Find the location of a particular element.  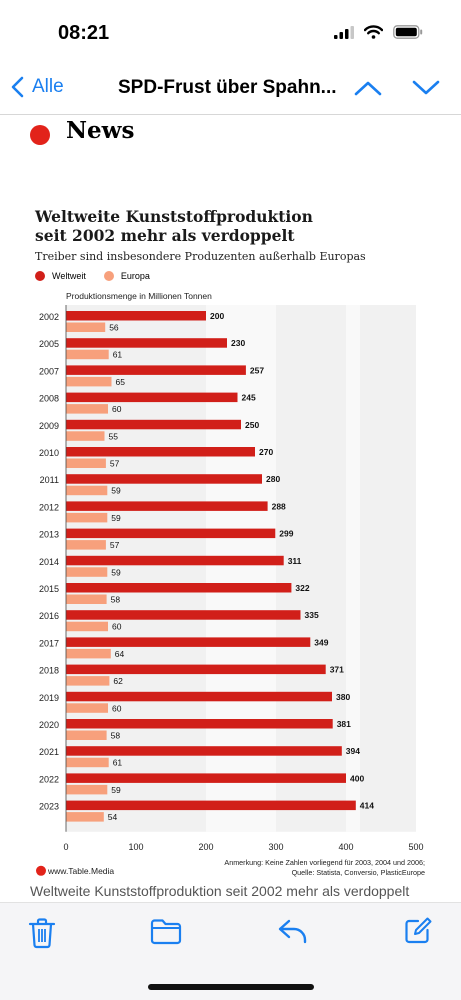

data-label-weltweit: 371 is located at coordinates (337, 670).